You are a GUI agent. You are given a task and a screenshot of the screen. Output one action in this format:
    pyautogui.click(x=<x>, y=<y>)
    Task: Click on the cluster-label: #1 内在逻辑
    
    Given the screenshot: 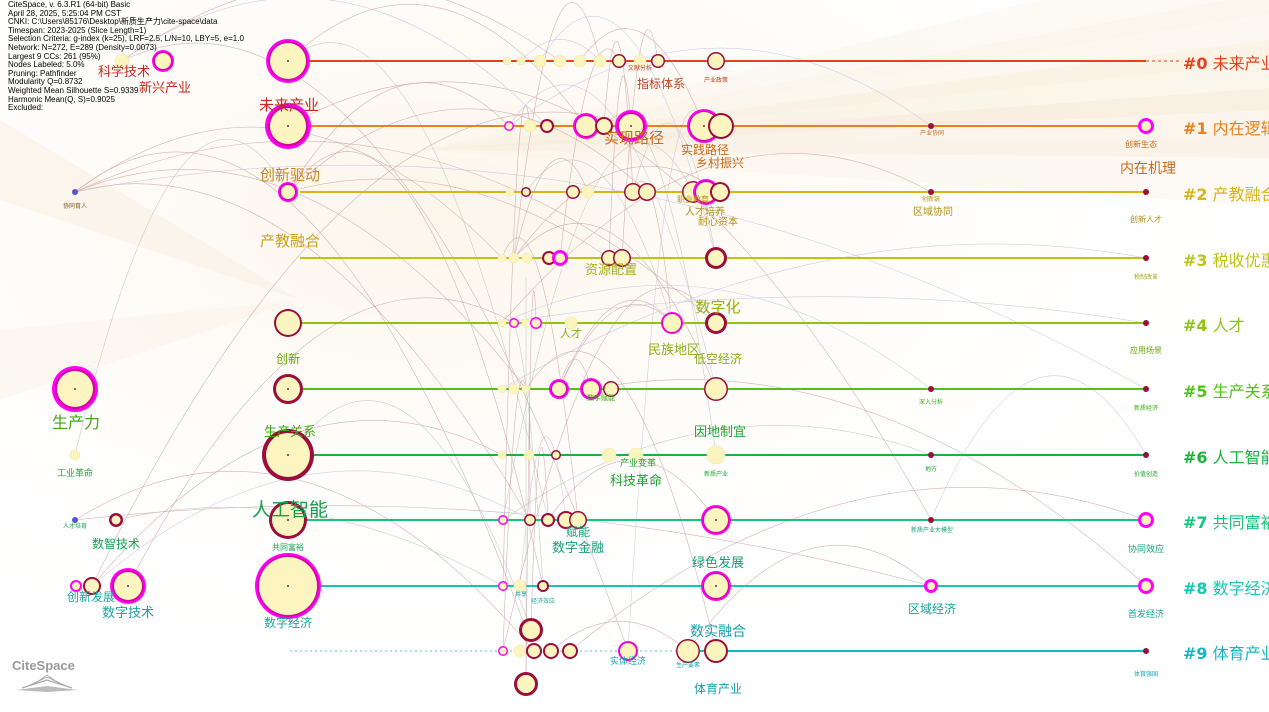 What is the action you would take?
    pyautogui.click(x=1226, y=127)
    